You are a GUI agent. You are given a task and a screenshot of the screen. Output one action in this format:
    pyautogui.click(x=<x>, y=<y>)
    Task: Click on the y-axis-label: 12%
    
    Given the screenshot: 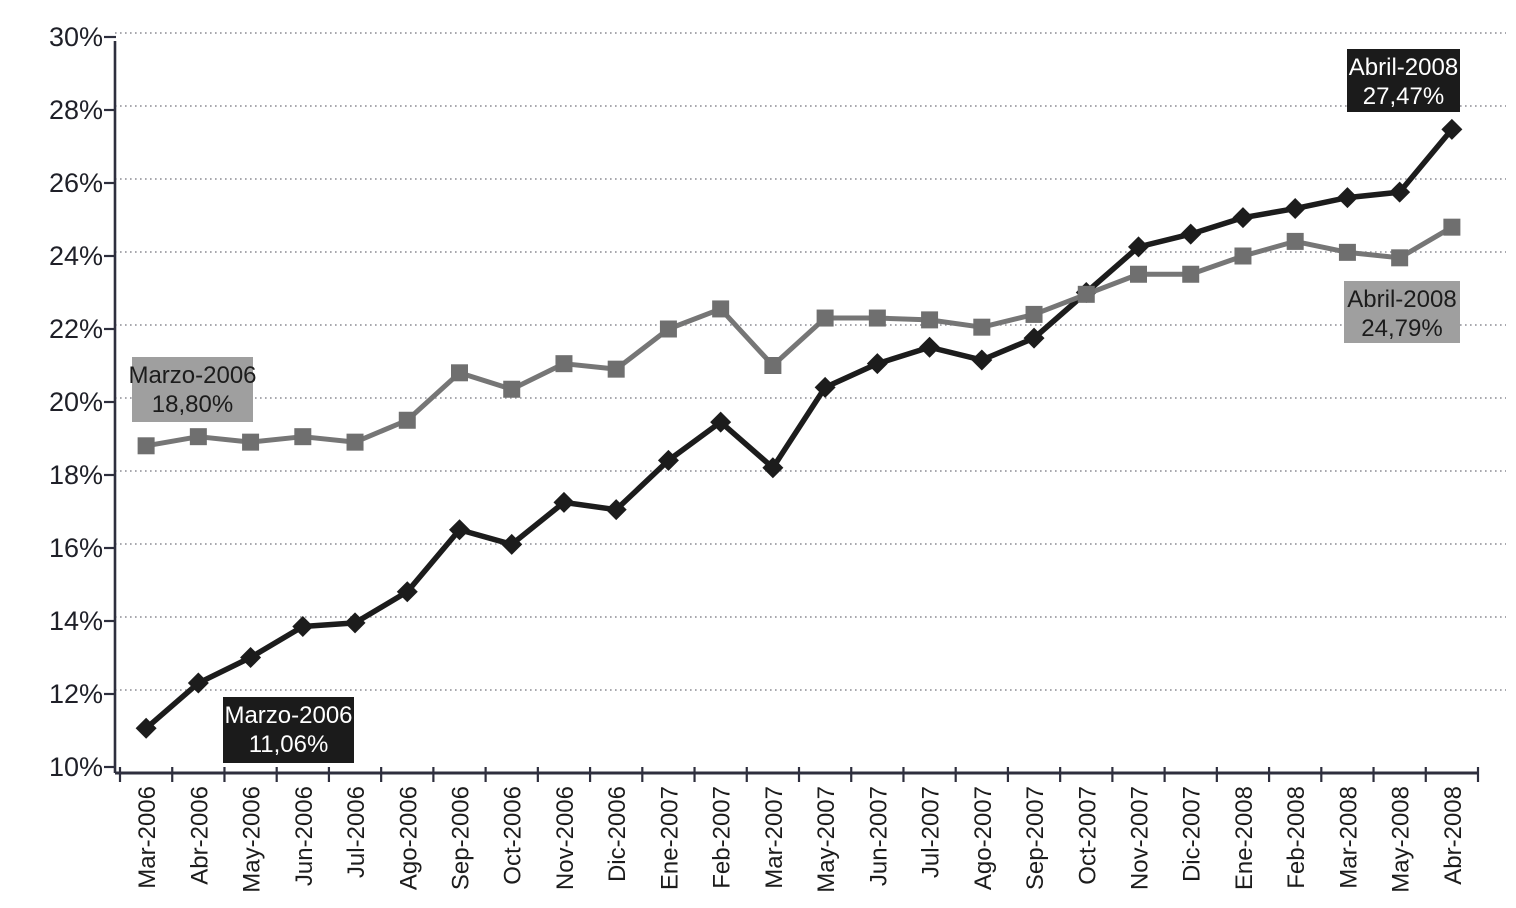 What is the action you would take?
    pyautogui.click(x=76, y=694)
    